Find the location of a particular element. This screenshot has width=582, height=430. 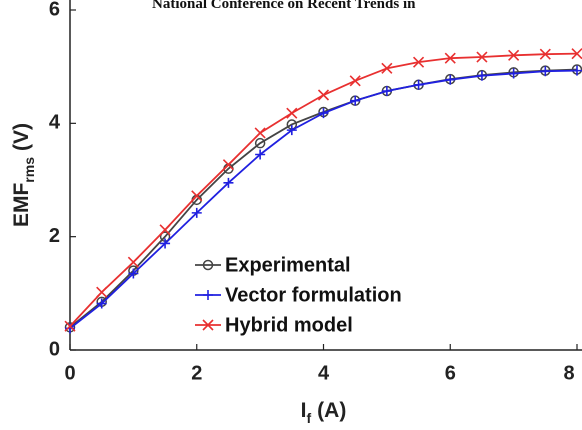

legend-label: Vector formulation is located at coordinates (313, 295).